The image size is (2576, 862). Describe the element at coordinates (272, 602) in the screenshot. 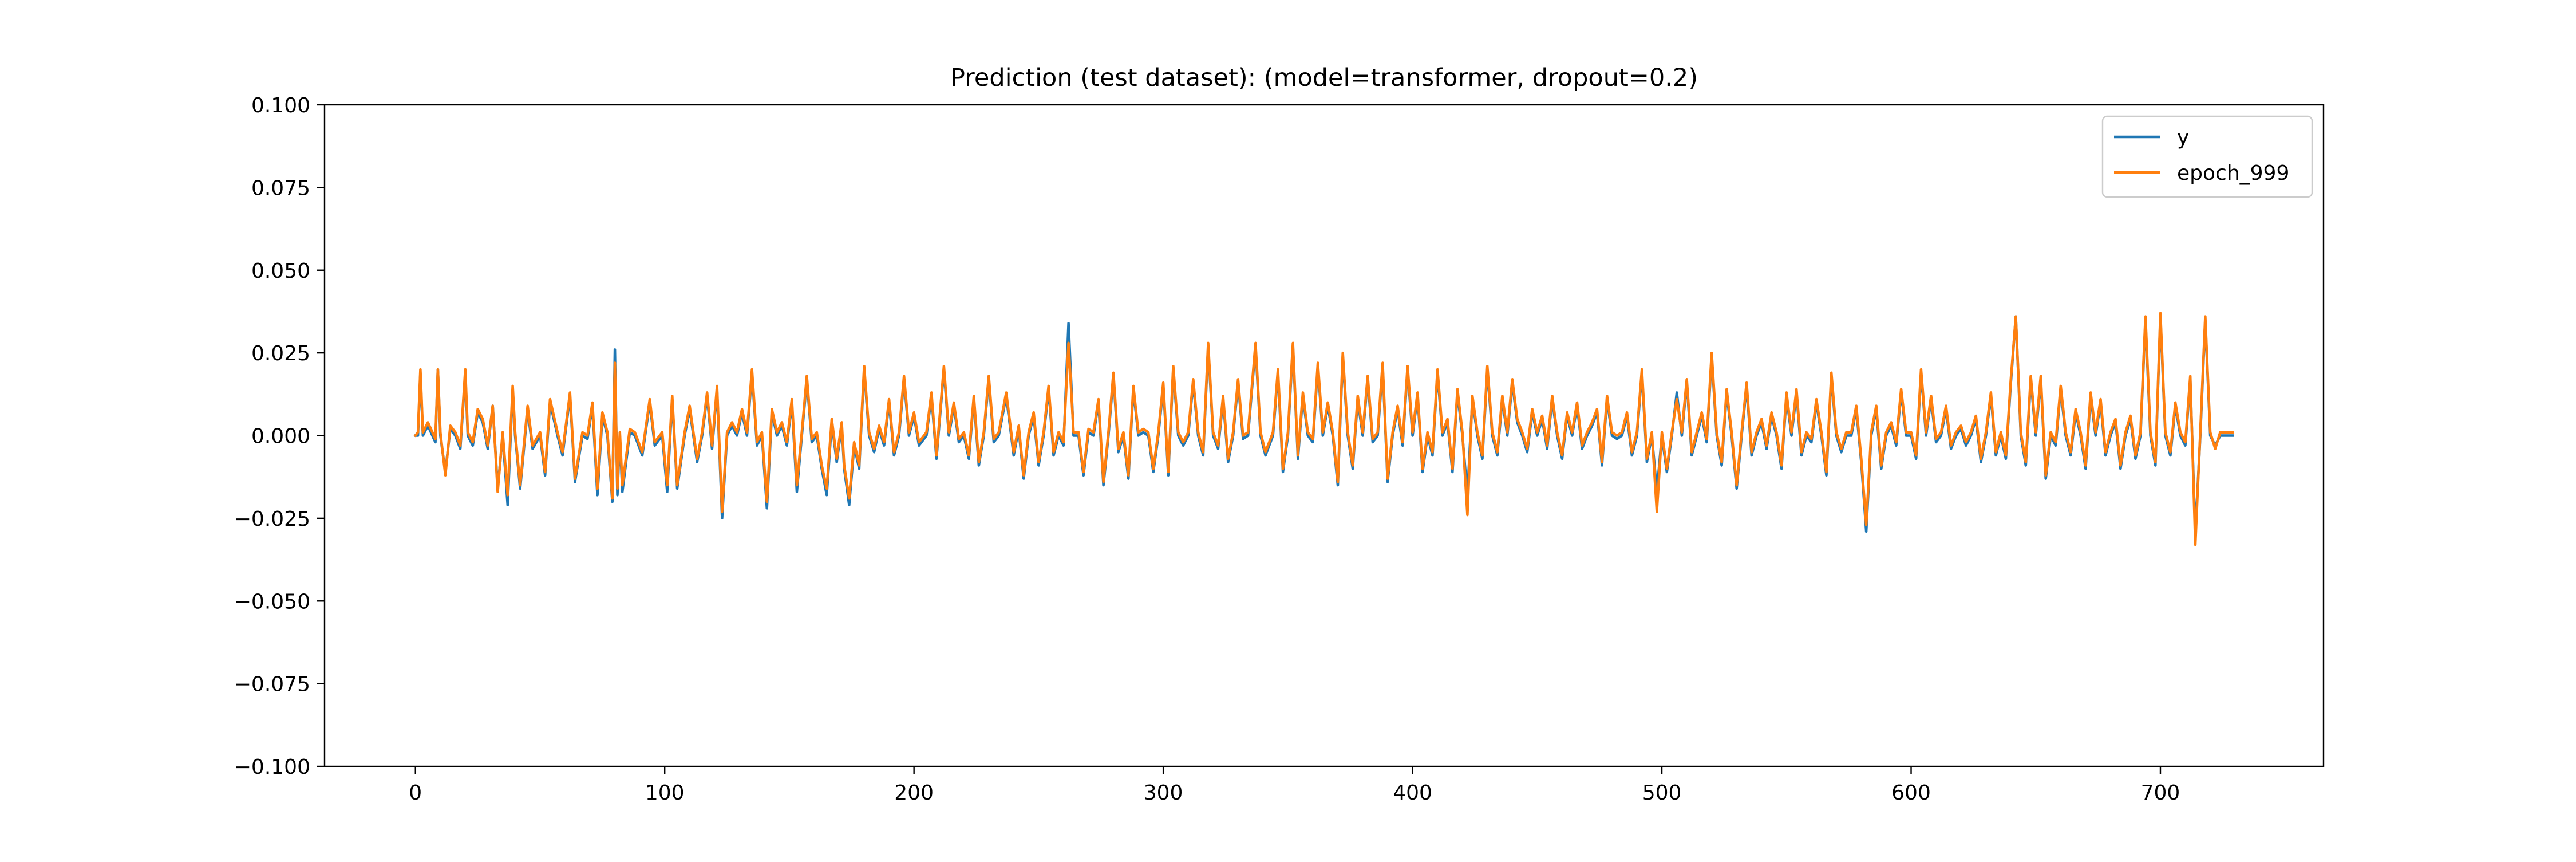

I see `y-tick-label: −0.050` at that location.